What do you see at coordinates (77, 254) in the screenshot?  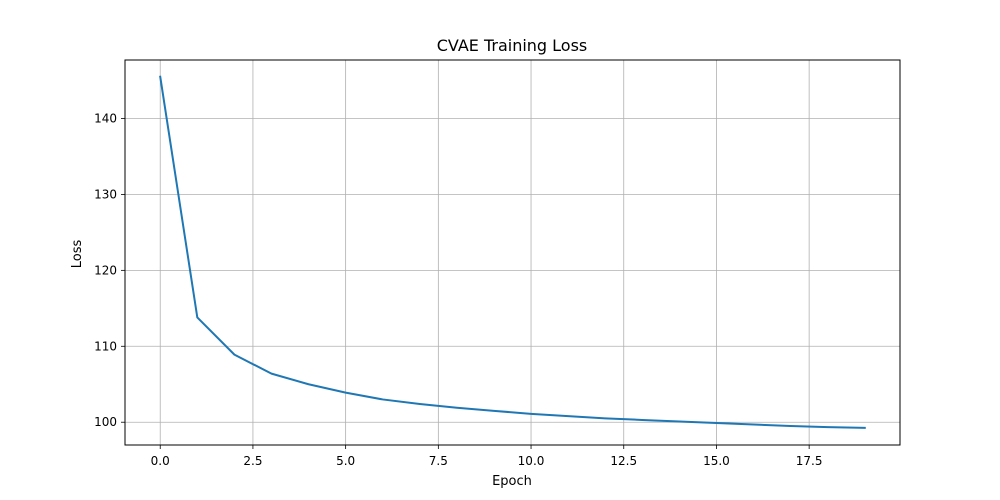 I see `y-axis-label: Loss` at bounding box center [77, 254].